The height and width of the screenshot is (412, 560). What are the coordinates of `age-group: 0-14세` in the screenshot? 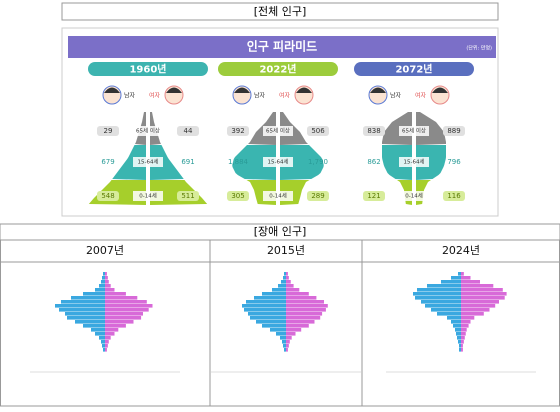 It's located at (148, 196).